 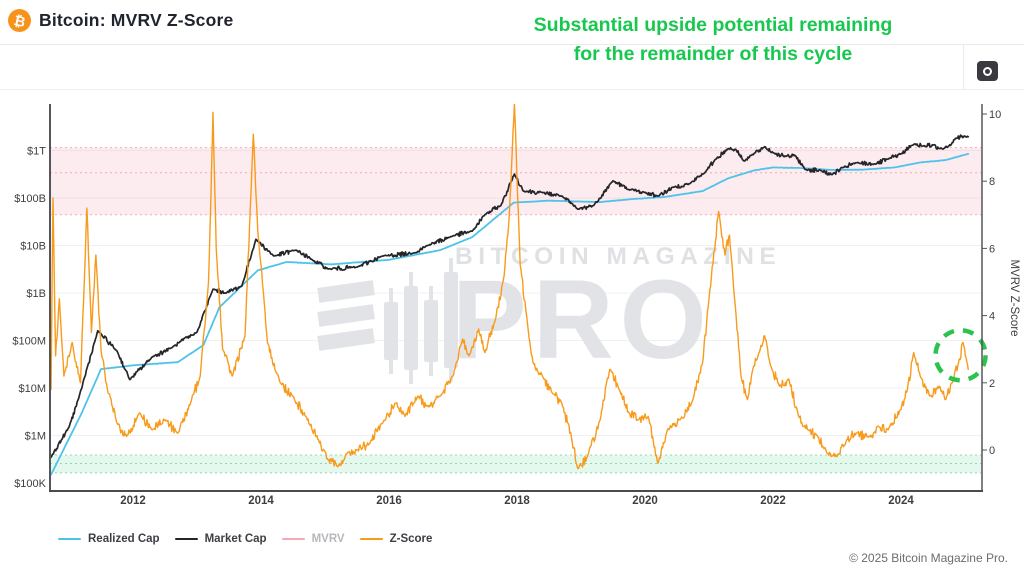 I want to click on annotation-line1: Substantial upside potential remaining, so click(x=713, y=25).